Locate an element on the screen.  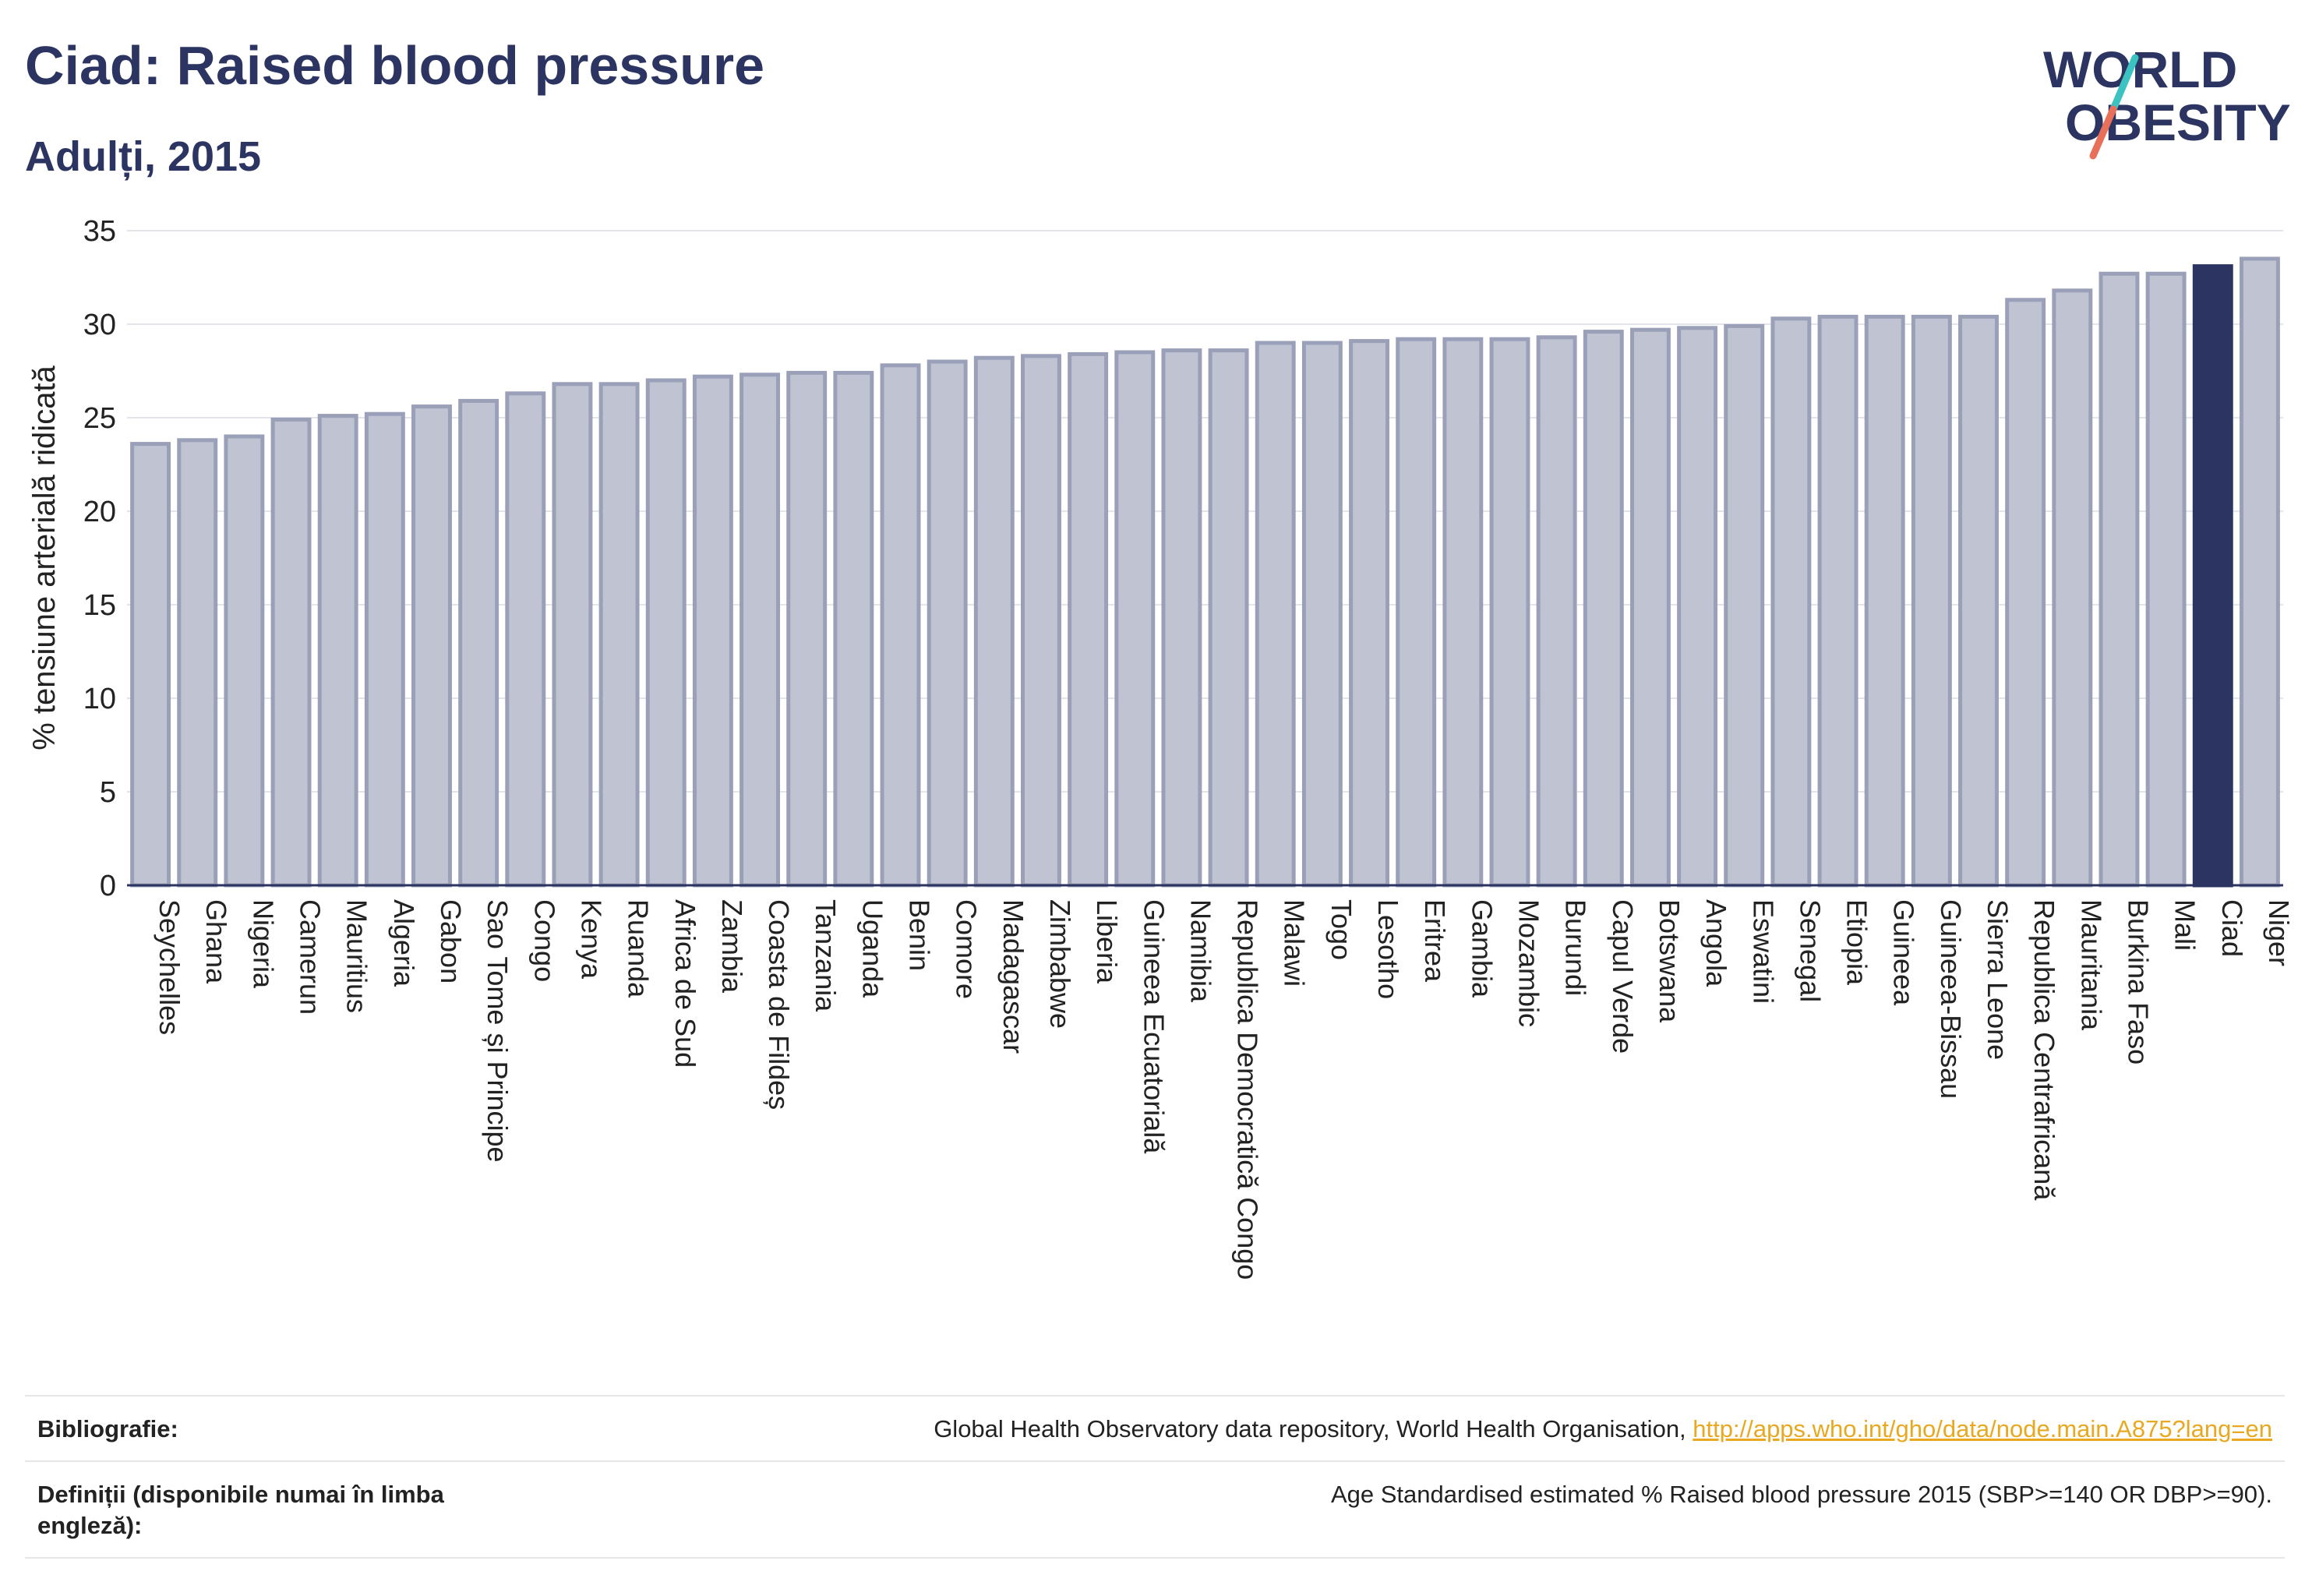
bar-camerun is located at coordinates (291, 652).